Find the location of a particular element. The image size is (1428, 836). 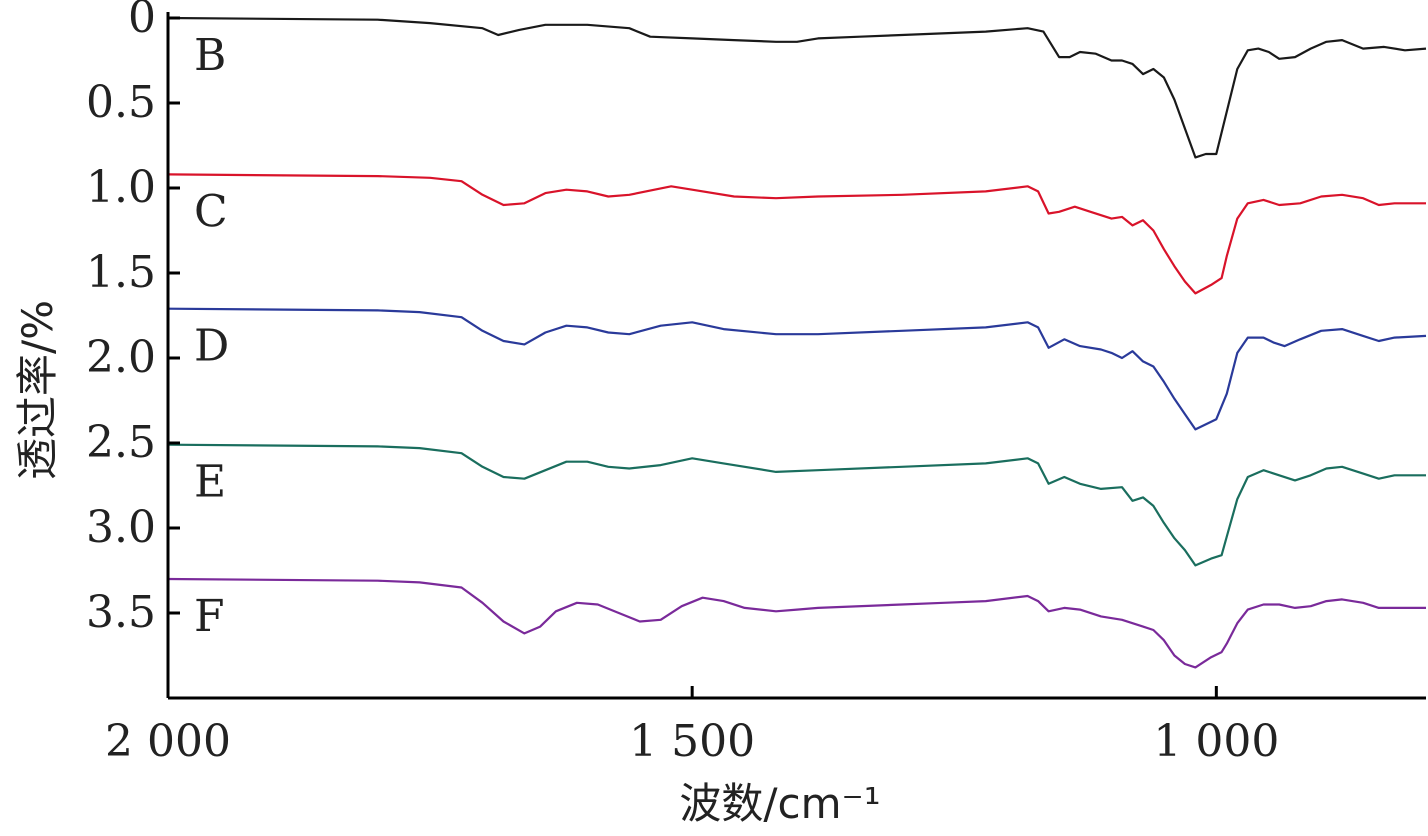

series-label-E: E is located at coordinates (210, 482).